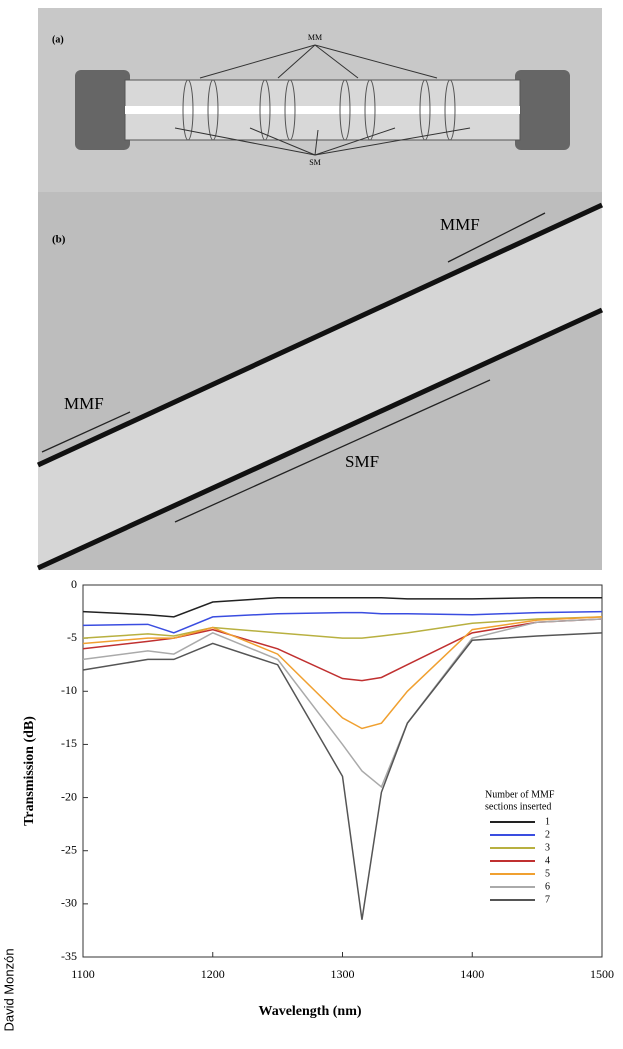 This screenshot has height=1049, width=623. What do you see at coordinates (547, 873) in the screenshot?
I see `legend-label: 5` at bounding box center [547, 873].